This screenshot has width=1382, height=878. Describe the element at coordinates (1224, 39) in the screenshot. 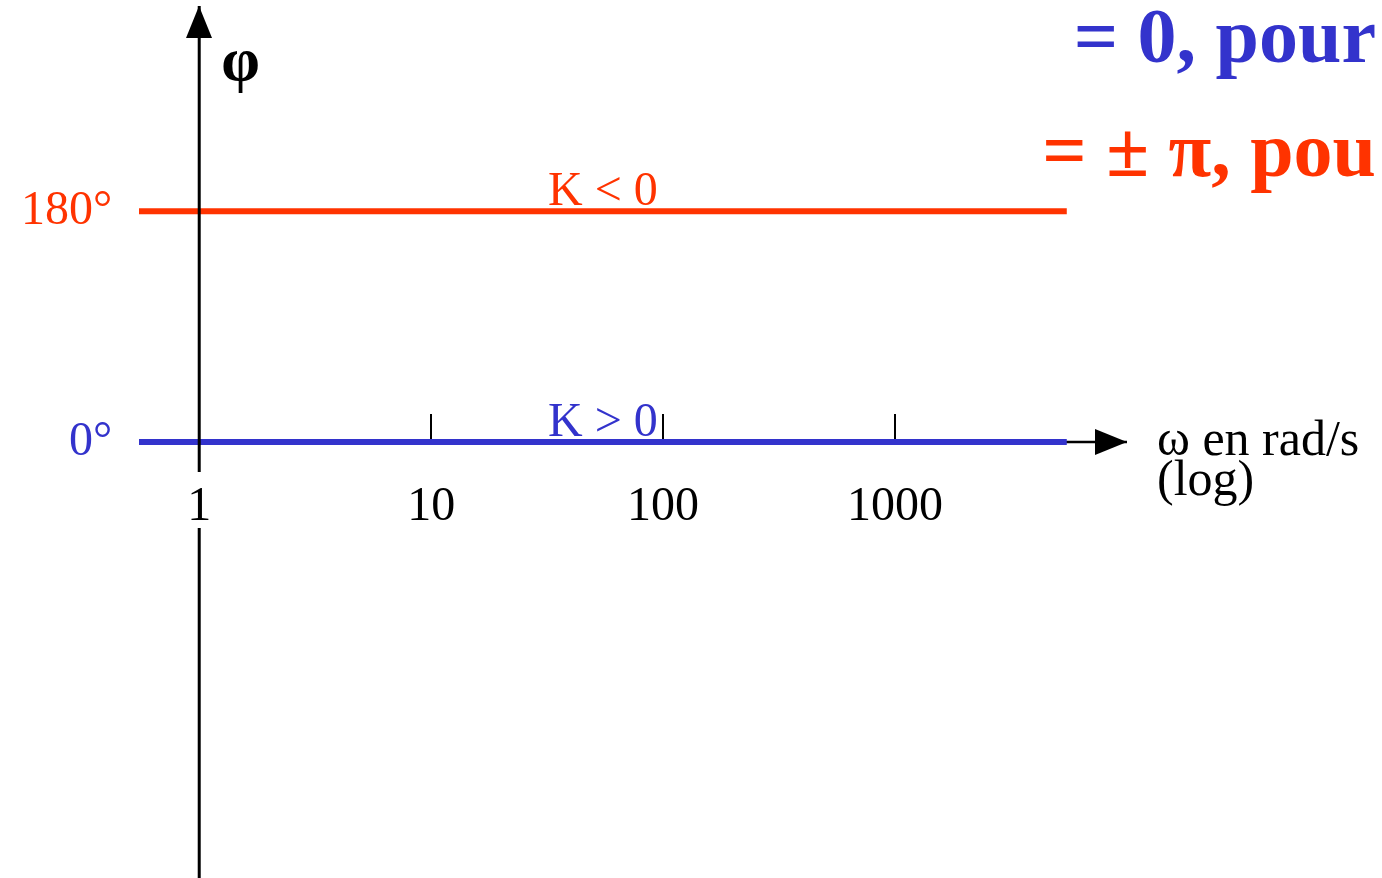

I see `annotation: = 0, pour` at that location.